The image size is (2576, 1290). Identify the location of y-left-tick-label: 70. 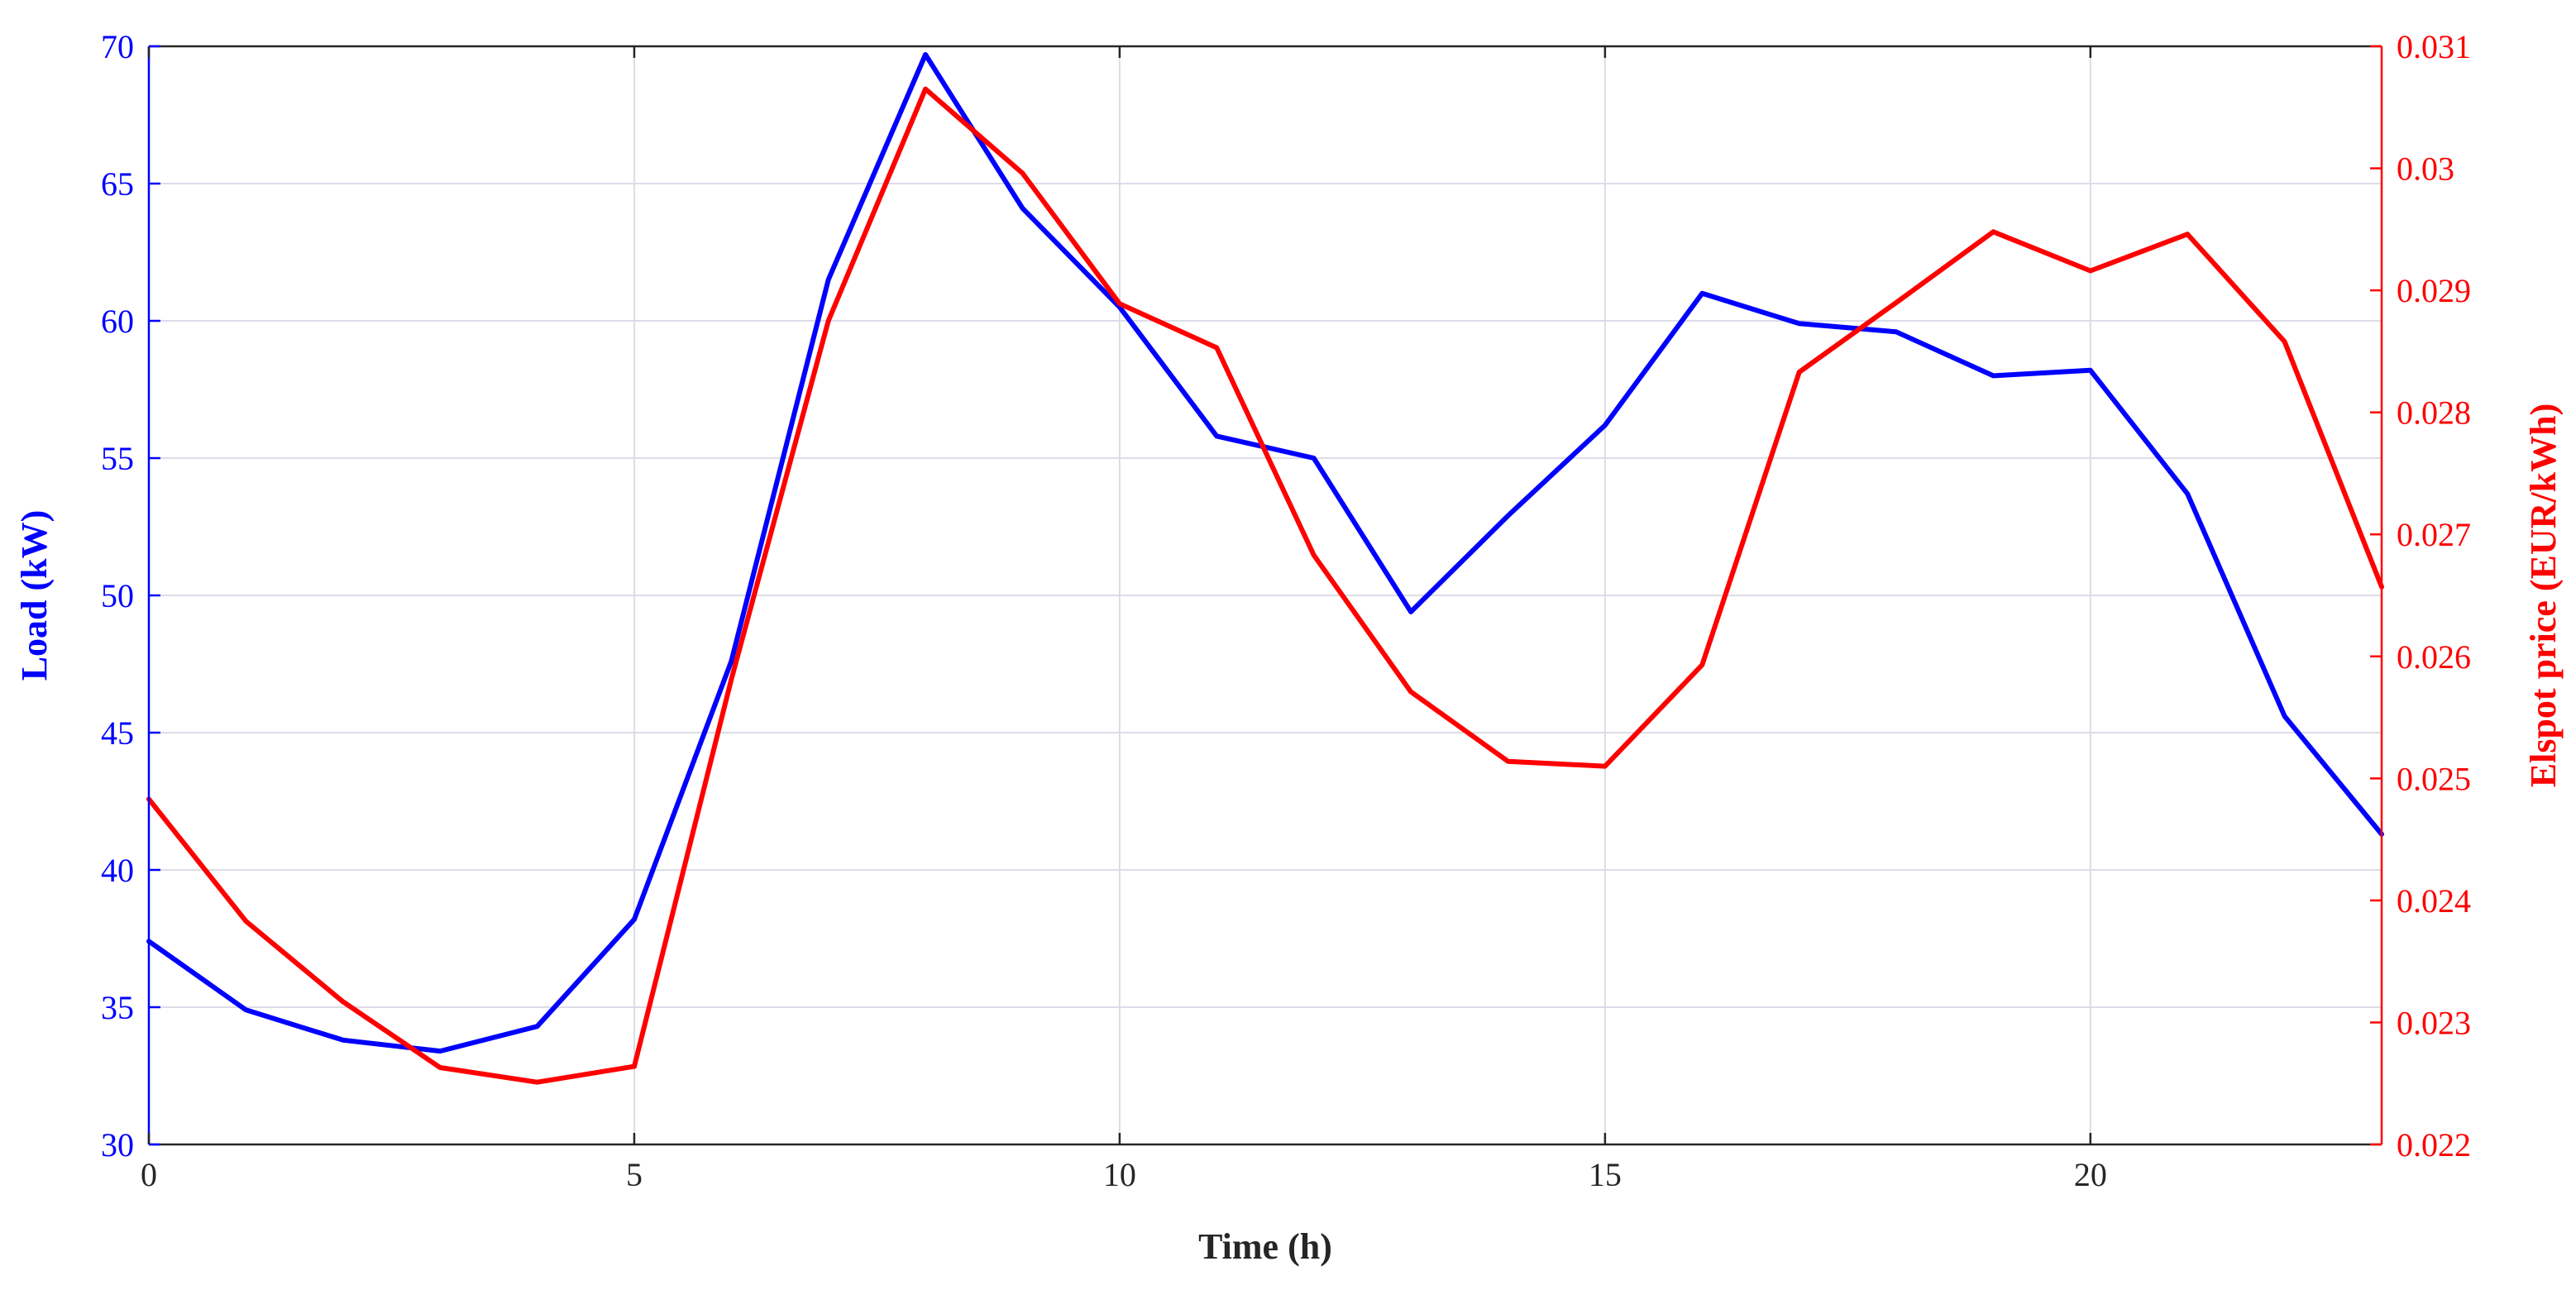
(117, 46).